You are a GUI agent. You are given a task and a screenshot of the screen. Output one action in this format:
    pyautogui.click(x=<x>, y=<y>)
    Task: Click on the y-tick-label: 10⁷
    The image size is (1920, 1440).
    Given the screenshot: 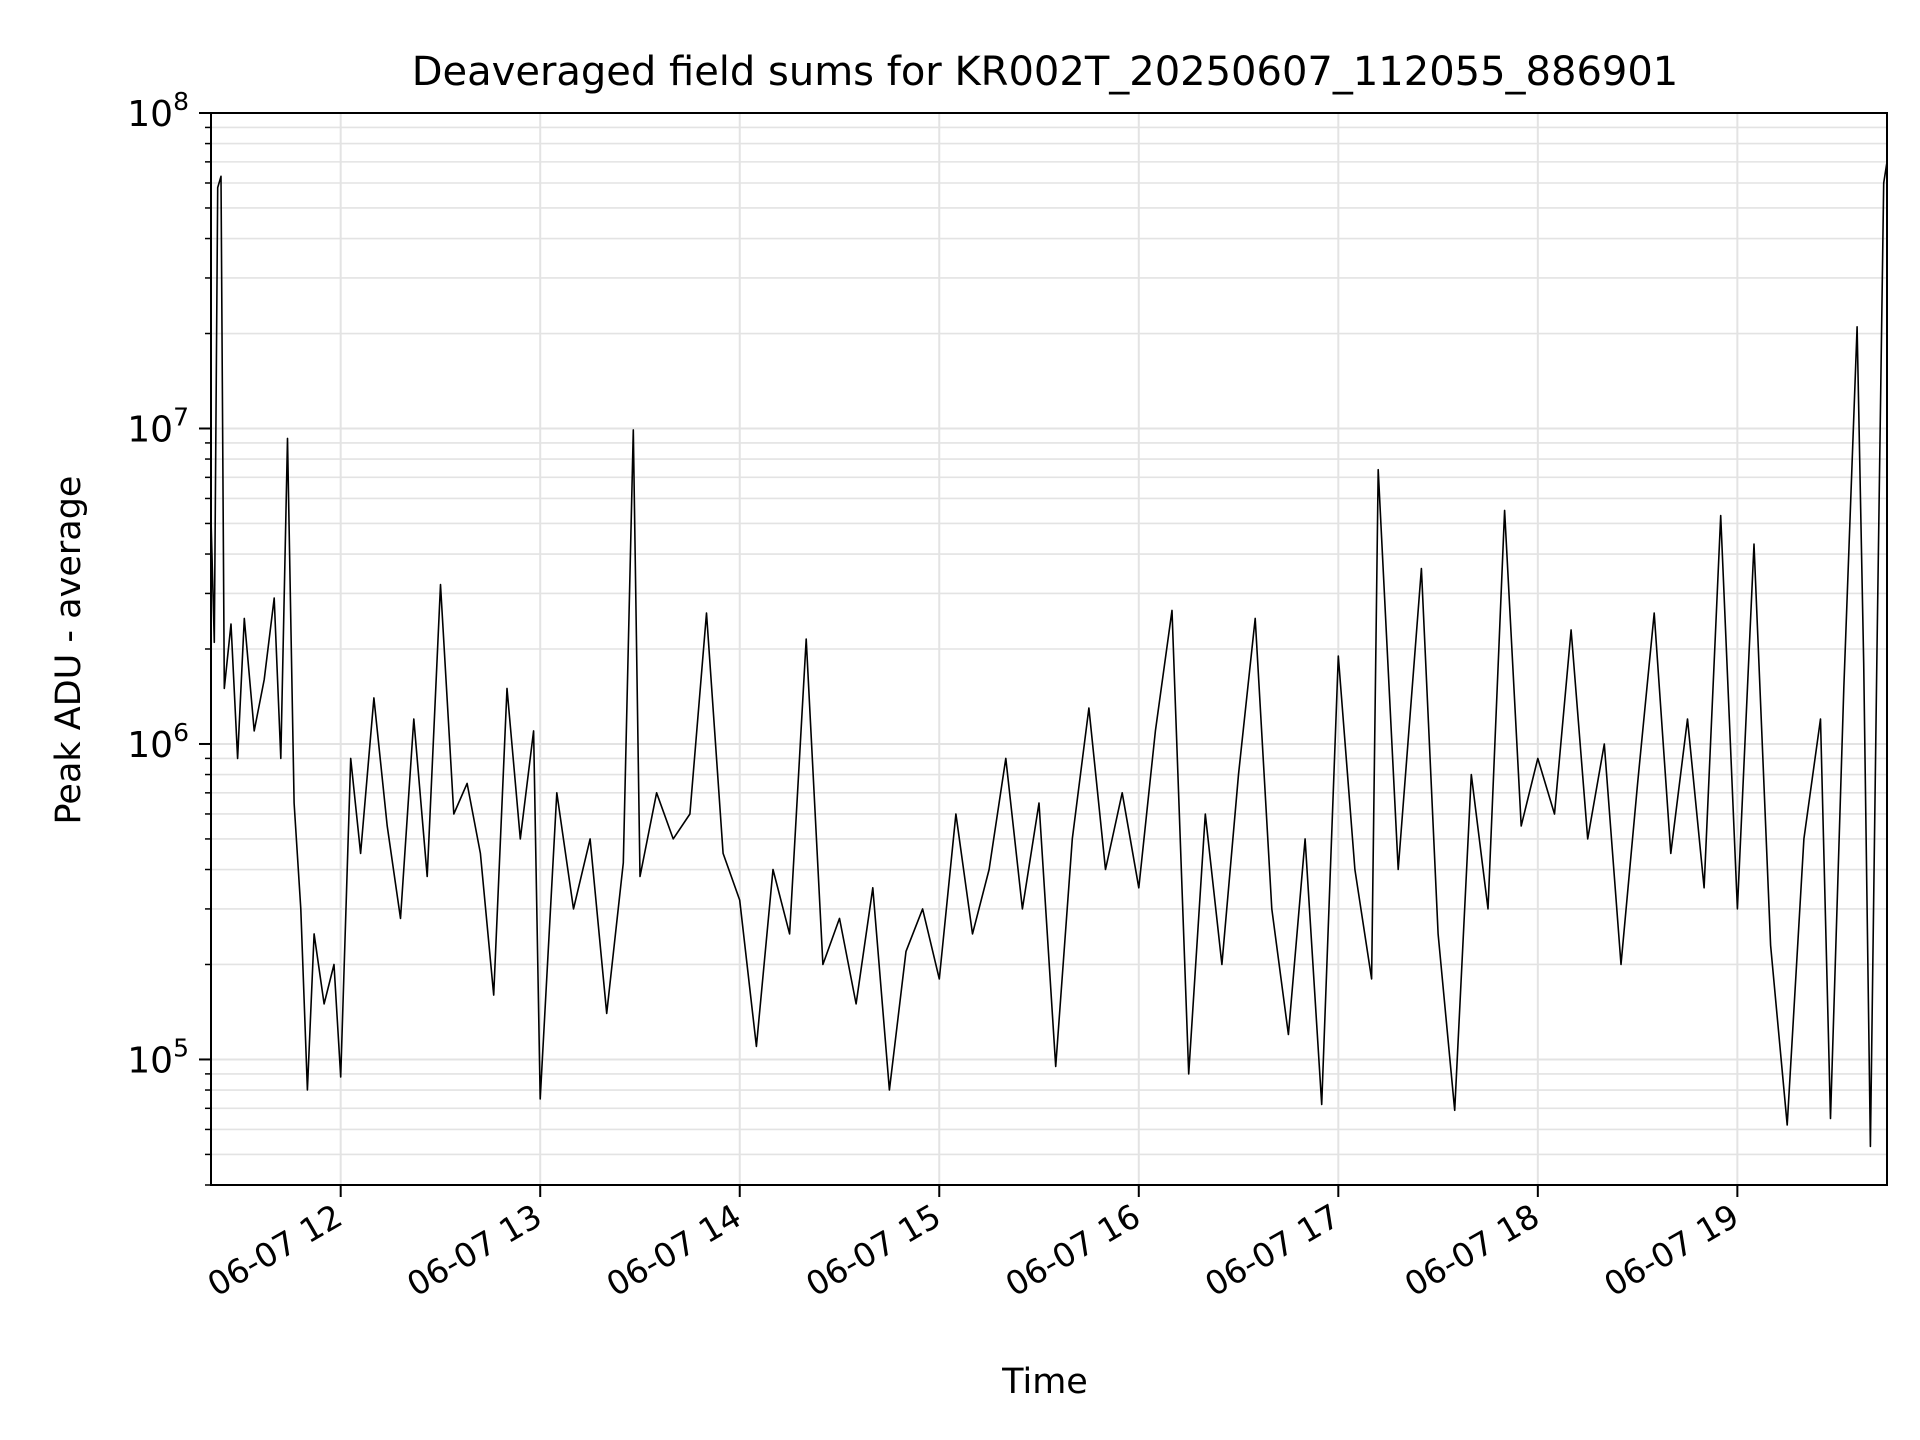 What is the action you would take?
    pyautogui.click(x=158, y=426)
    